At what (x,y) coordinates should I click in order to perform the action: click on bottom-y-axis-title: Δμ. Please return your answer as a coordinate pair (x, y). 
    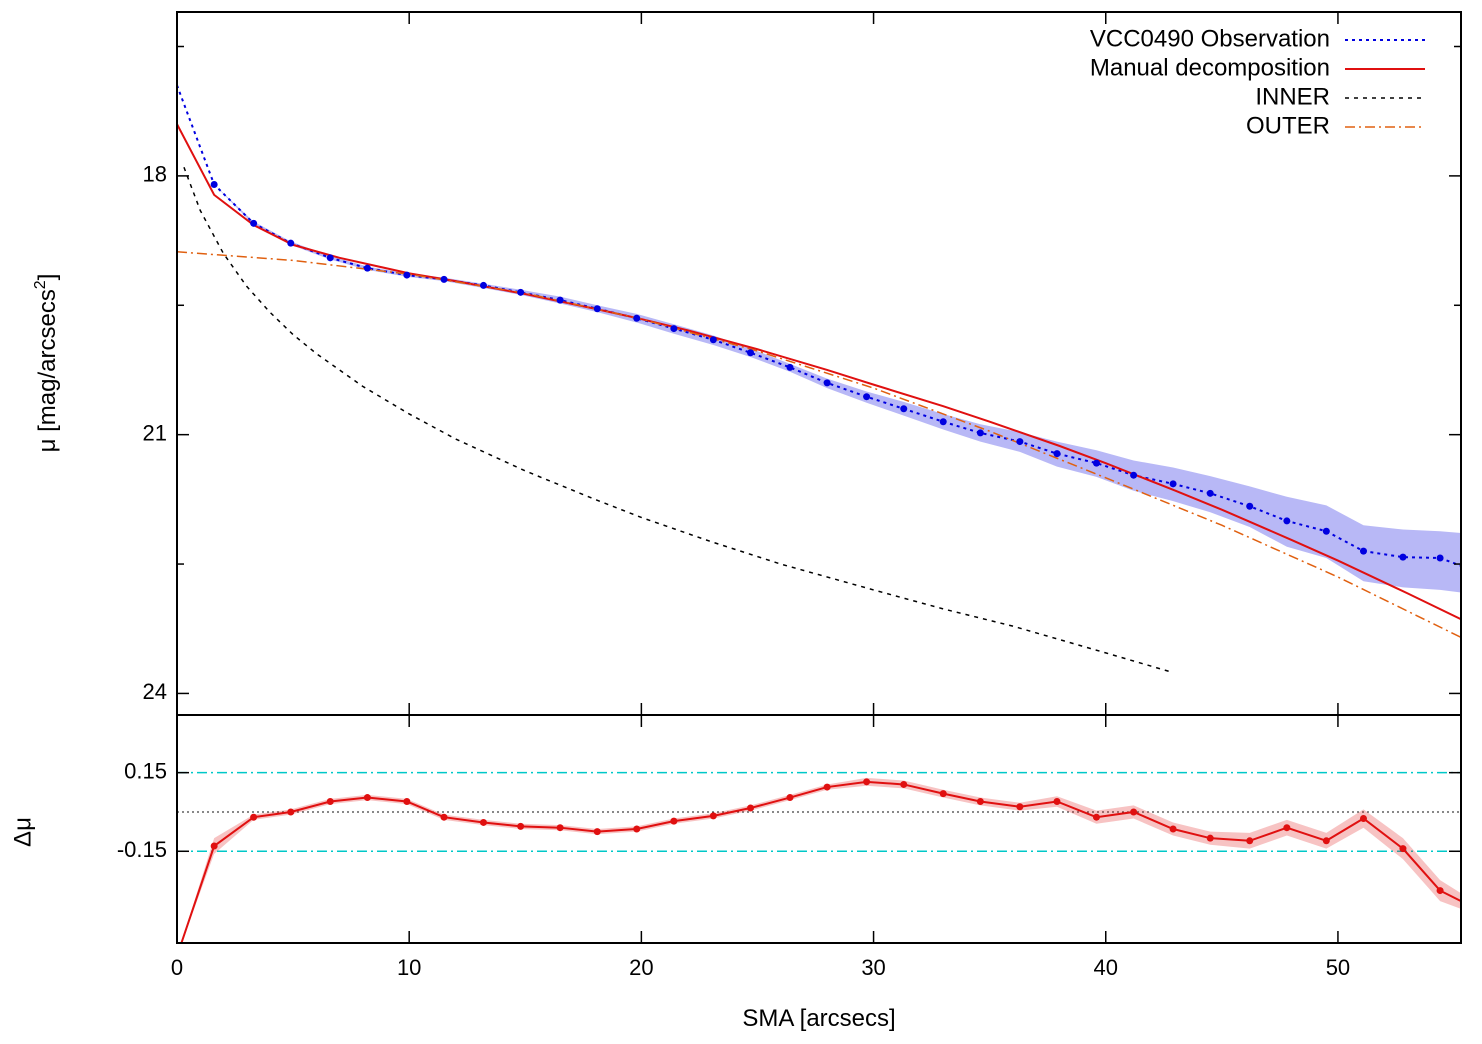
    Looking at the image, I should click on (22, 832).